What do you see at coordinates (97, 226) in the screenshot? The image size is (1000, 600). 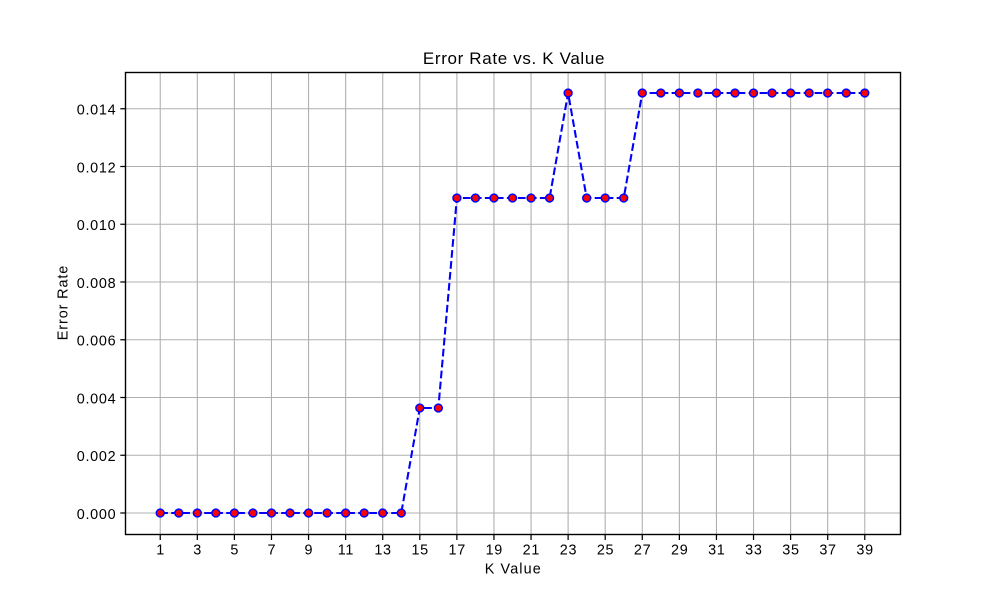 I see `svg-text: 0.010` at bounding box center [97, 226].